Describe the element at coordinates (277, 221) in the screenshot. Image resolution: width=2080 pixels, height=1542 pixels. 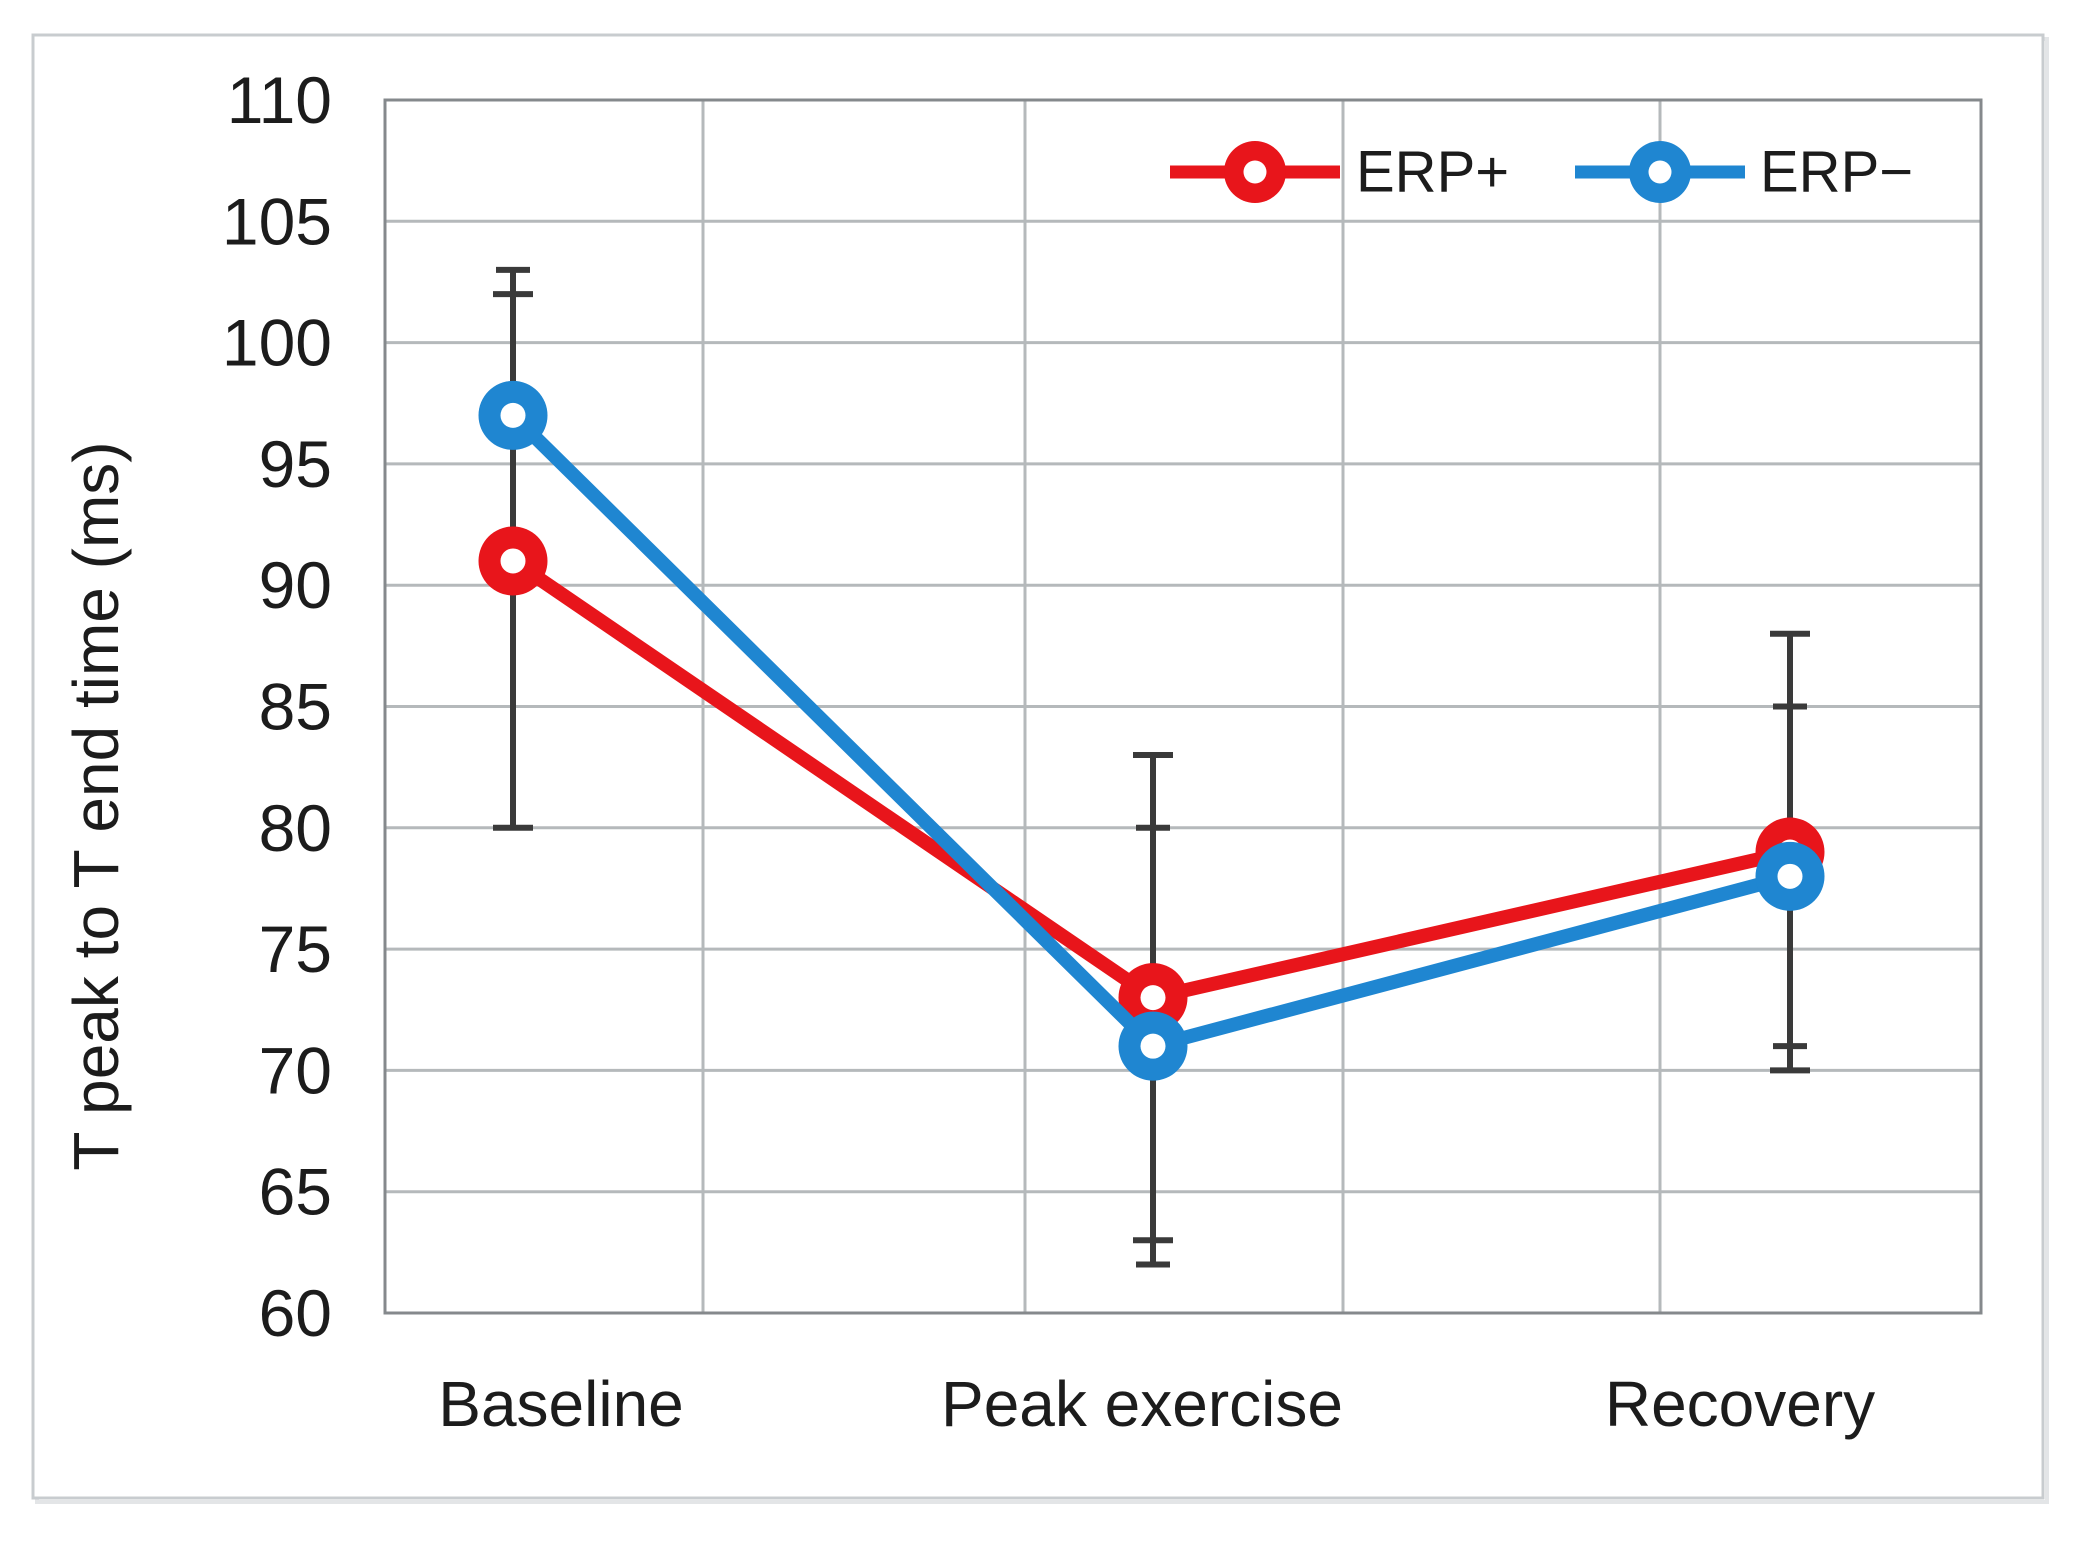
I see `y-tick-label: 105` at that location.